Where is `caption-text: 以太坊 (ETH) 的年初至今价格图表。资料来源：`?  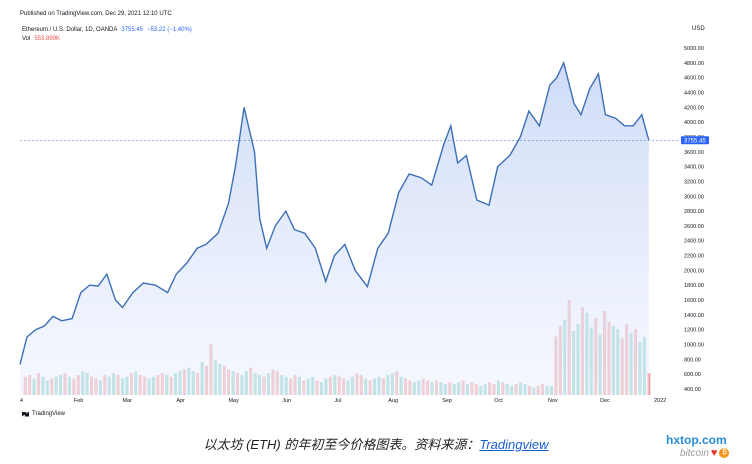
caption-text: 以太坊 (ETH) 的年初至今价格图表。资料来源： is located at coordinates (341, 444).